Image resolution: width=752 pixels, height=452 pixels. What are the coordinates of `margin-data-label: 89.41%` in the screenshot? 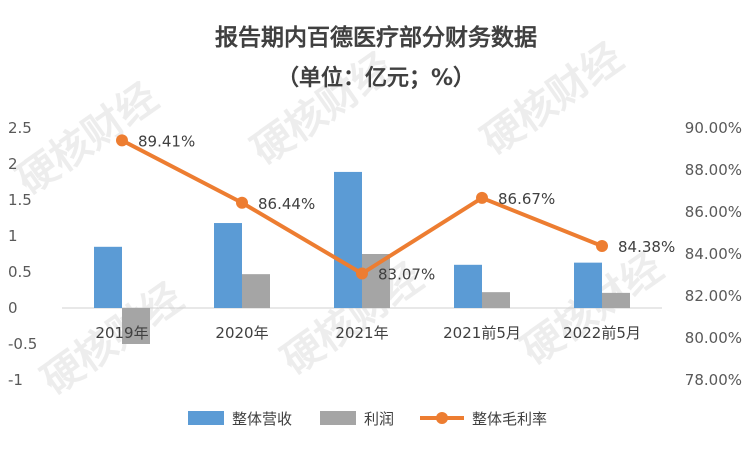 It's located at (166, 141).